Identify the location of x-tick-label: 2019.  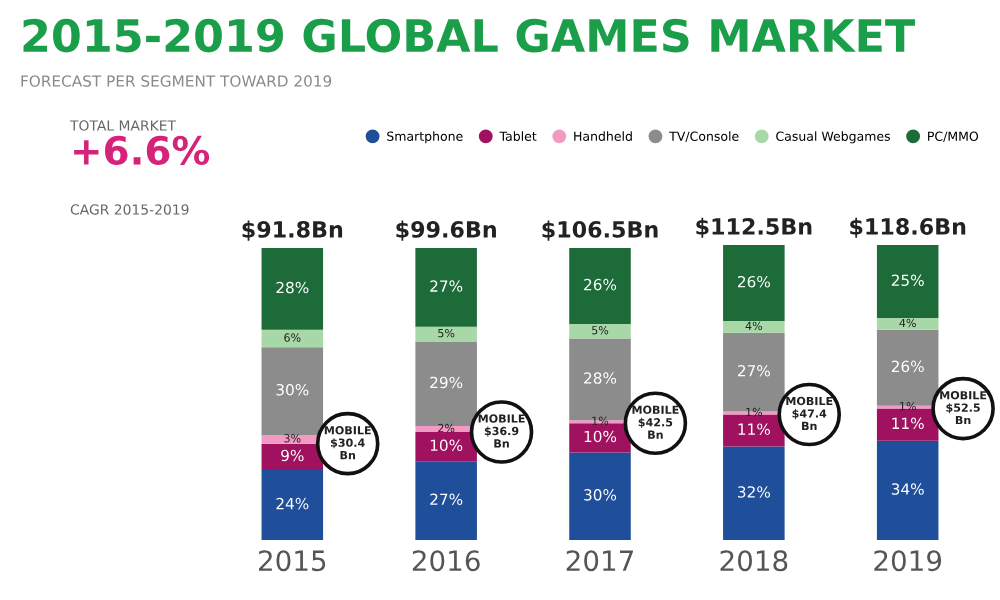
(908, 561).